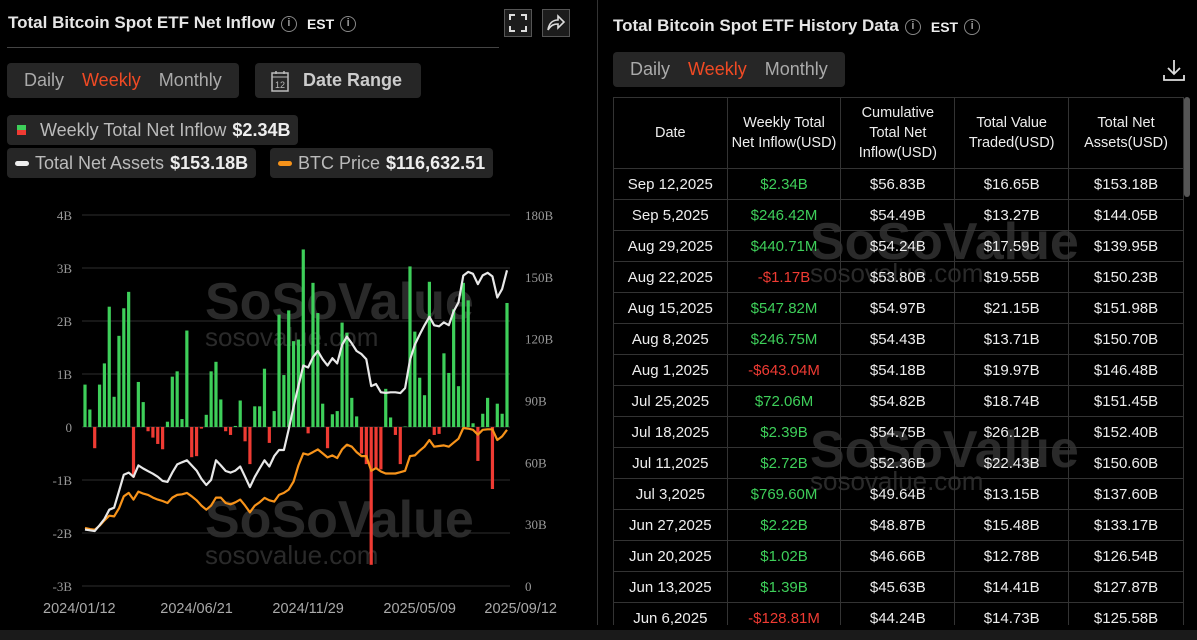 This screenshot has height=640, width=1197. What do you see at coordinates (1187, 147) in the screenshot?
I see `table-scrollbar` at bounding box center [1187, 147].